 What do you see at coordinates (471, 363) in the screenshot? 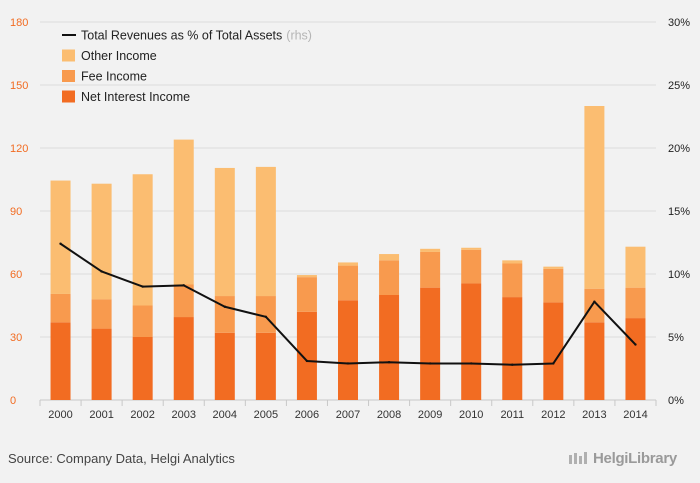
I see `line-point-2010` at bounding box center [471, 363].